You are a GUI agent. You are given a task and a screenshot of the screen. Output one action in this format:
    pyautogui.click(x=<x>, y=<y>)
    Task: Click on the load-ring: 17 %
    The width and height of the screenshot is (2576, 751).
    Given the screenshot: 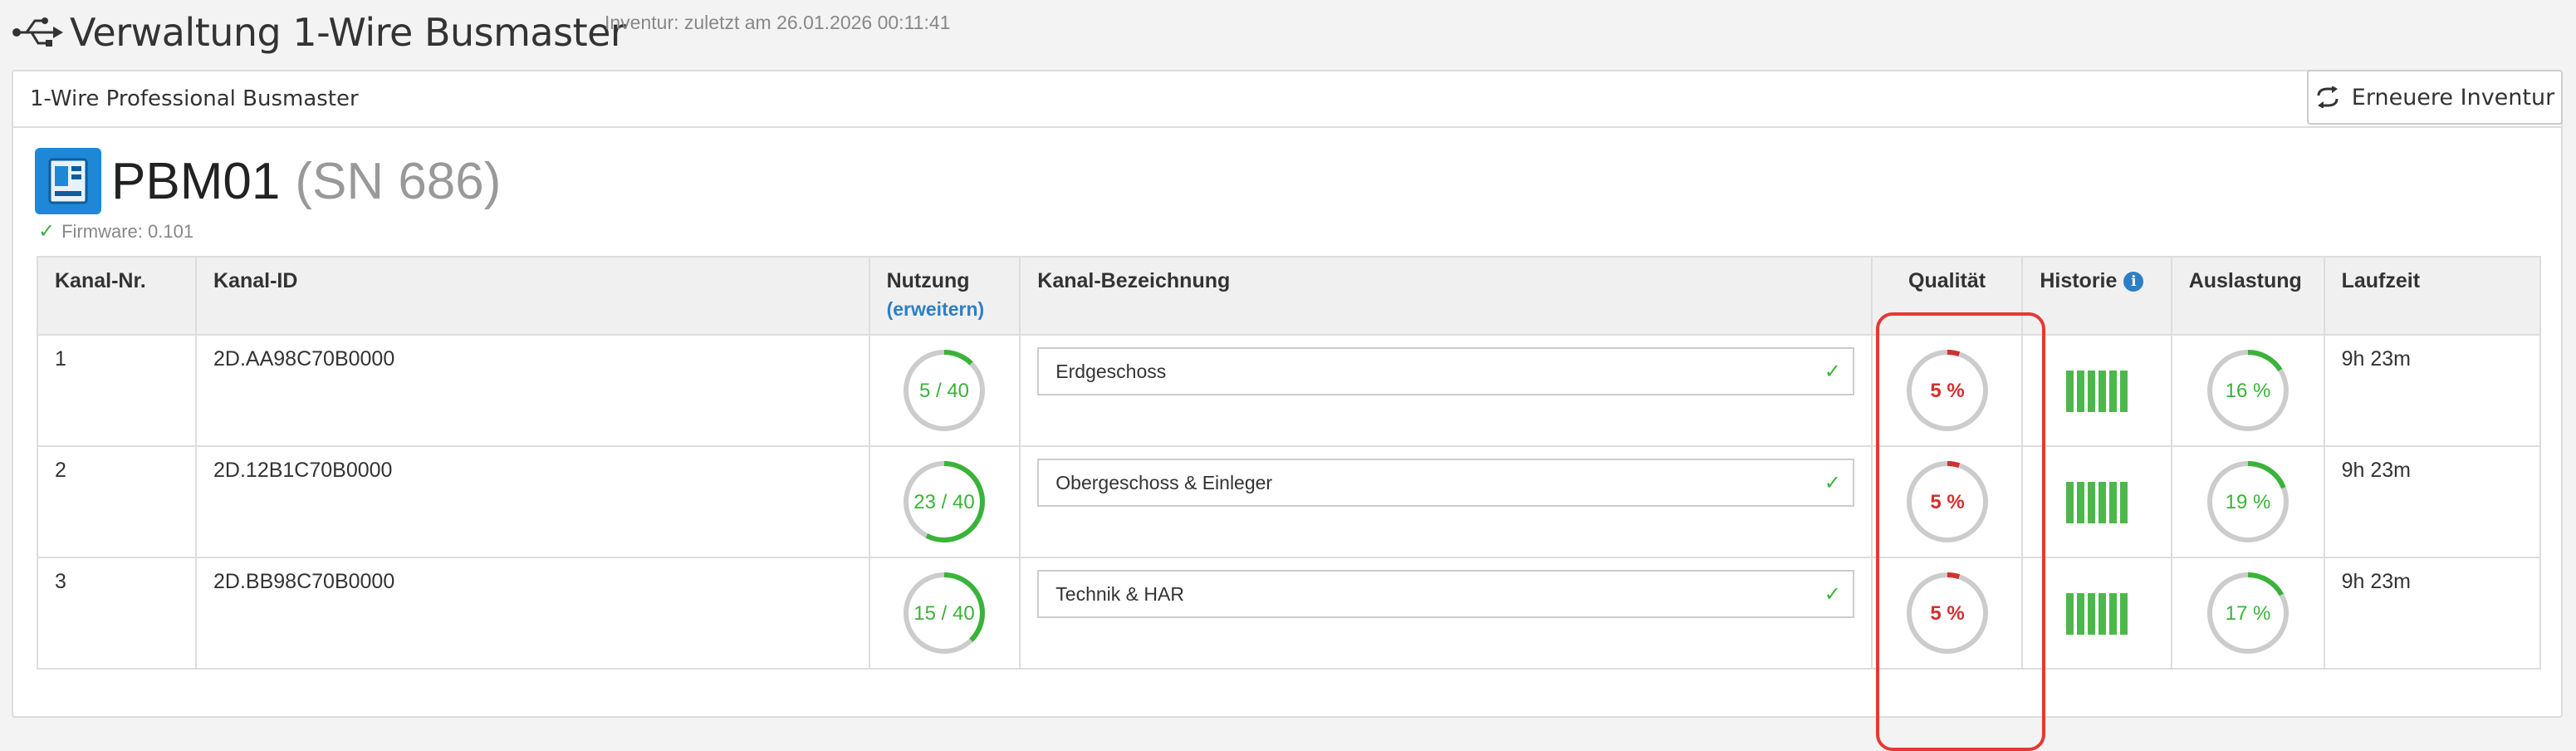 What is the action you would take?
    pyautogui.click(x=2248, y=613)
    